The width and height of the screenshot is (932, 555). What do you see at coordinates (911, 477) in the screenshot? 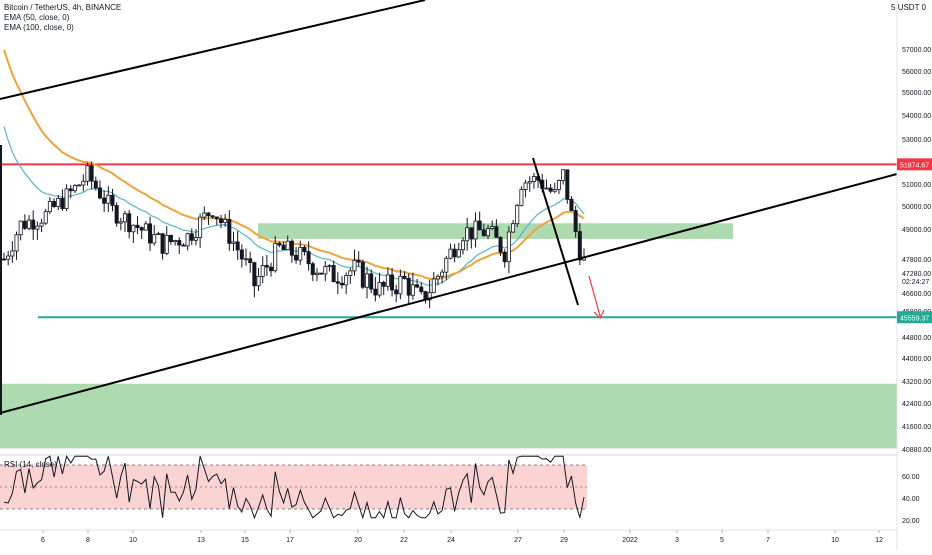
I see `rsi-tick-label: 60.00` at bounding box center [911, 477].